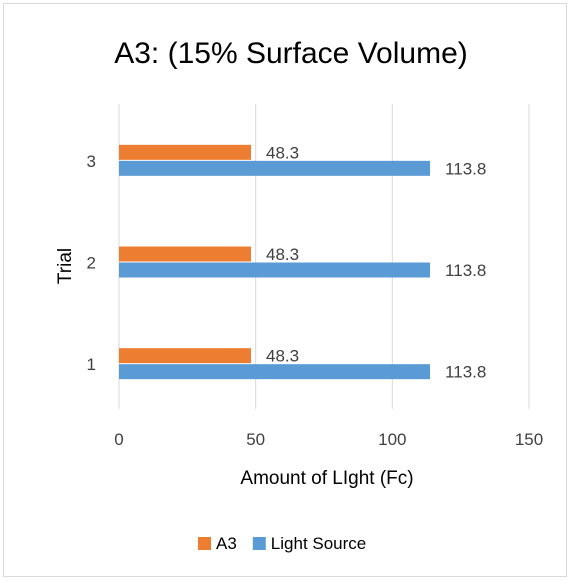 Image resolution: width=572 pixels, height=581 pixels. Describe the element at coordinates (392, 439) in the screenshot. I see `x-tick-label: 100` at that location.